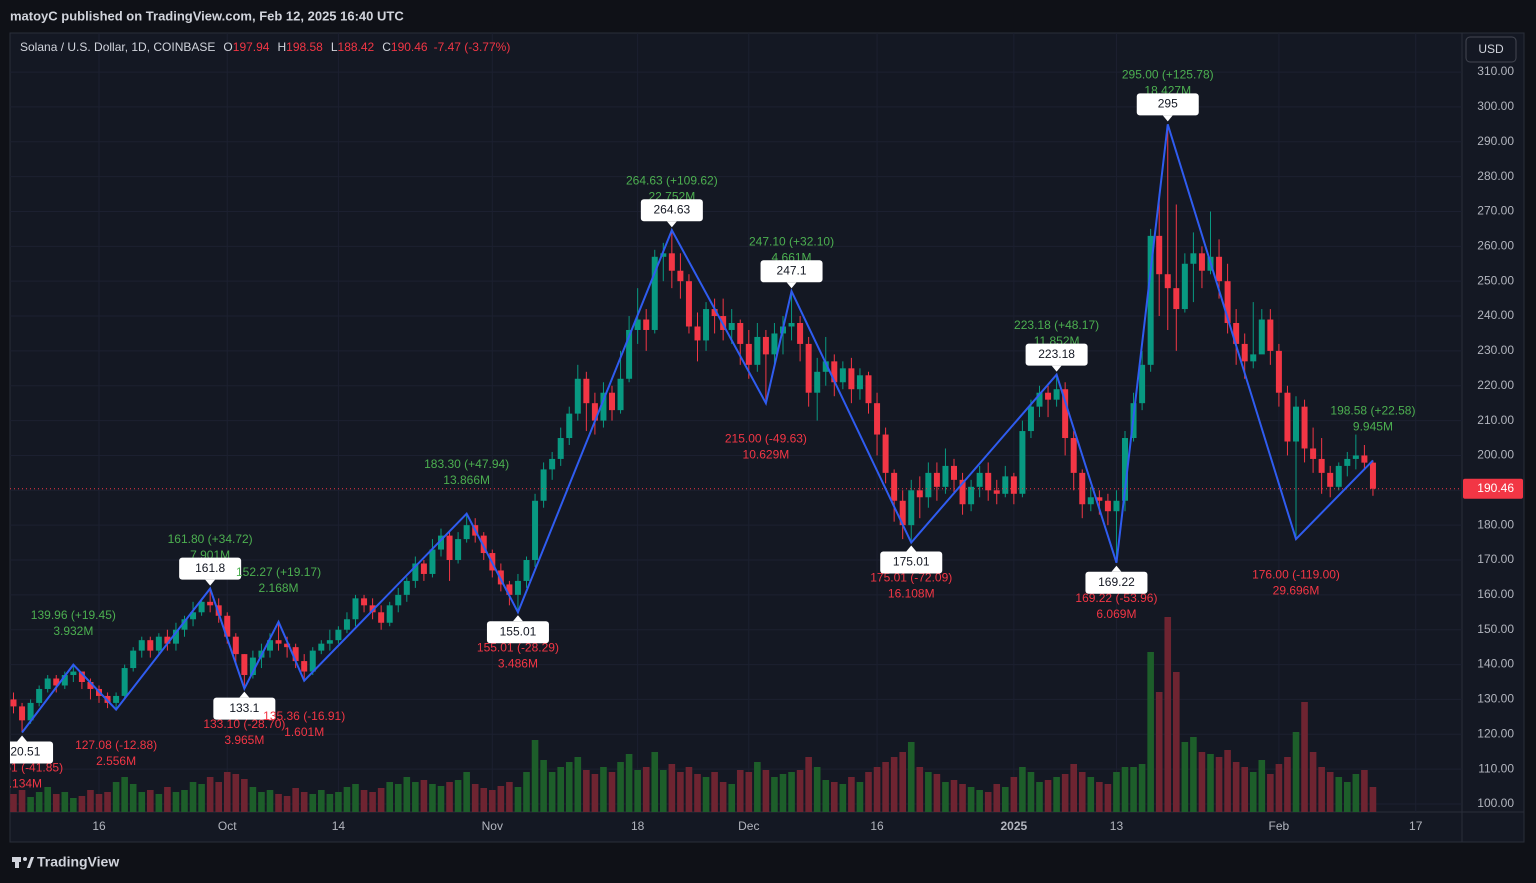 The width and height of the screenshot is (1536, 883). I want to click on pivot-box, so click(1167, 104).